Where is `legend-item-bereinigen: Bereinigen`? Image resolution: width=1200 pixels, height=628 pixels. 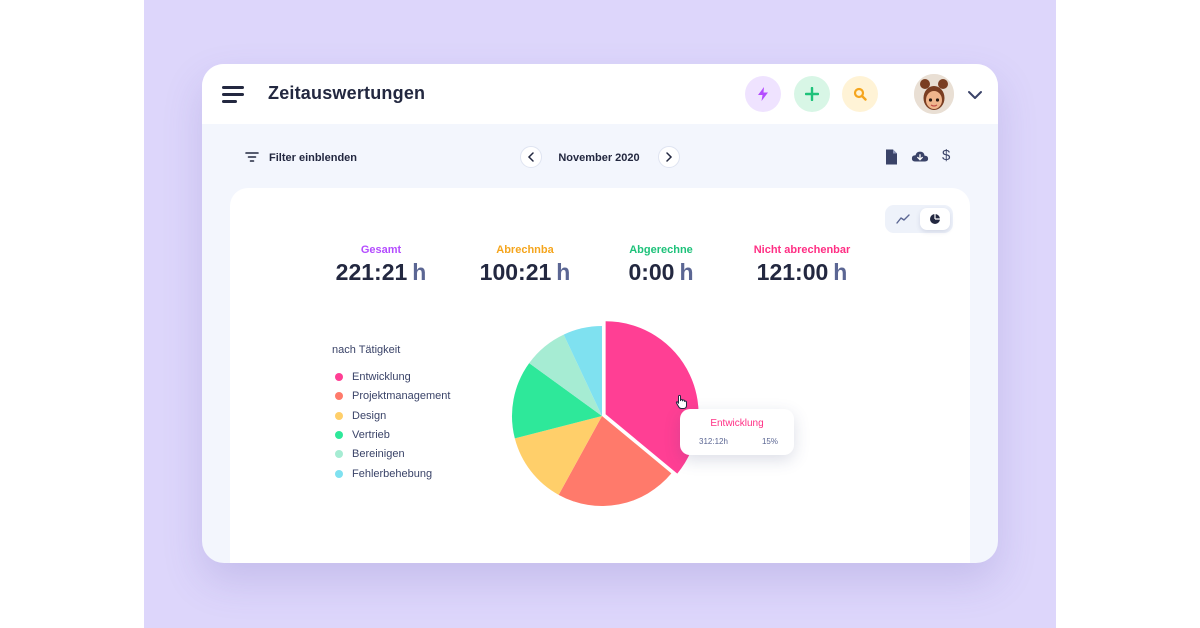 legend-item-bereinigen: Bereinigen is located at coordinates (370, 454).